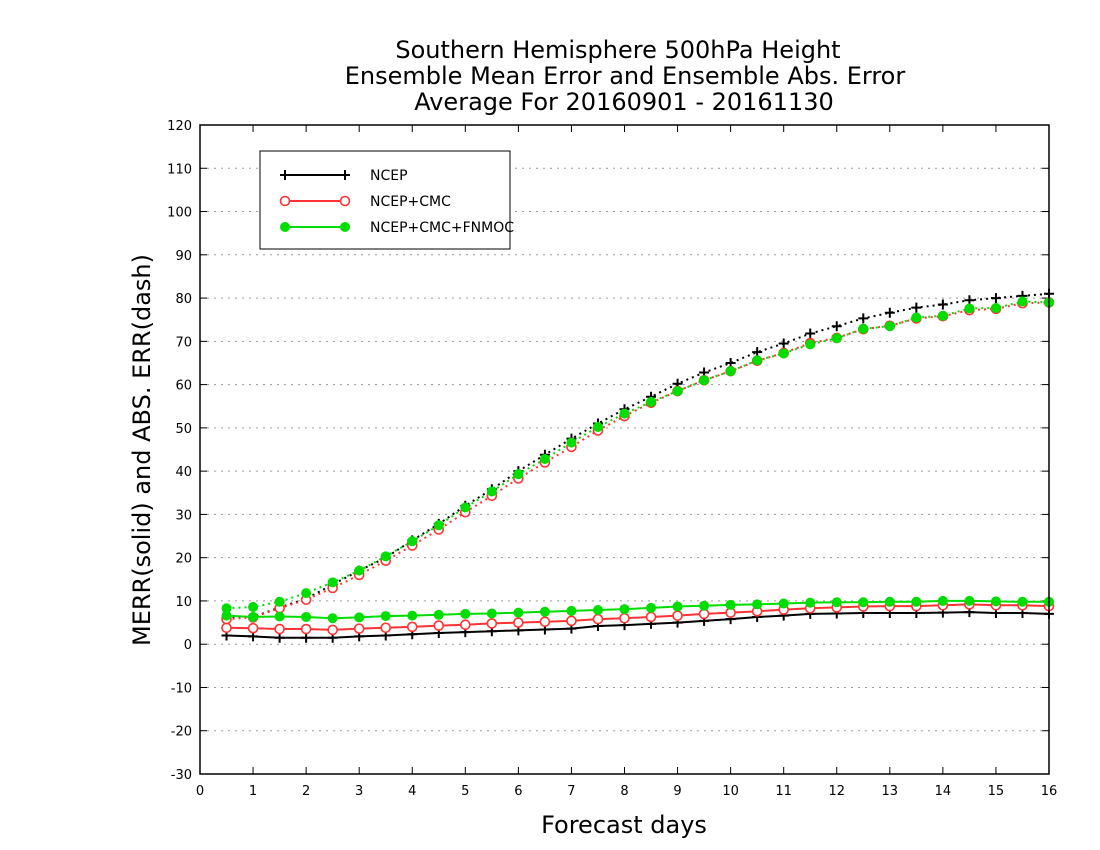 This screenshot has width=1100, height=850. I want to click on x-tick-label: 9, so click(677, 791).